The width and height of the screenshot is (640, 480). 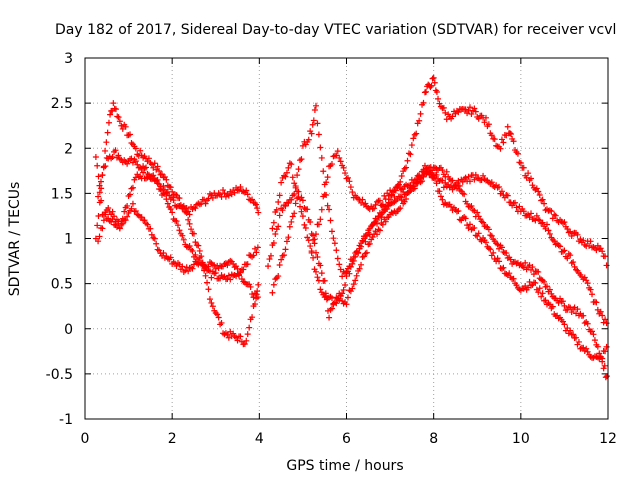 What do you see at coordinates (172, 439) in the screenshot?
I see `x-tick-label: 2` at bounding box center [172, 439].